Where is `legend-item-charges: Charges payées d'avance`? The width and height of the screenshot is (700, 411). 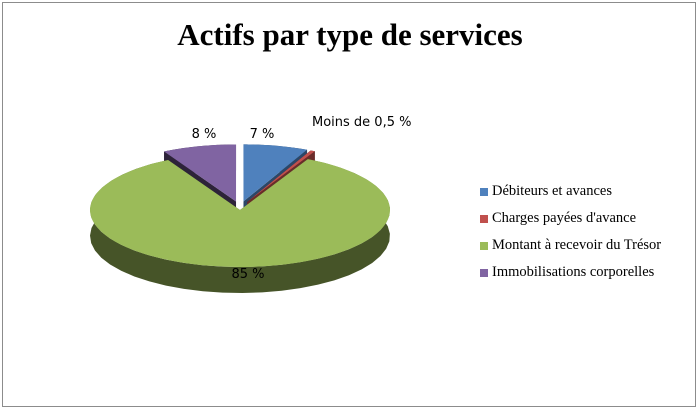
legend-item-charges: Charges payées d'avance is located at coordinates (570, 218).